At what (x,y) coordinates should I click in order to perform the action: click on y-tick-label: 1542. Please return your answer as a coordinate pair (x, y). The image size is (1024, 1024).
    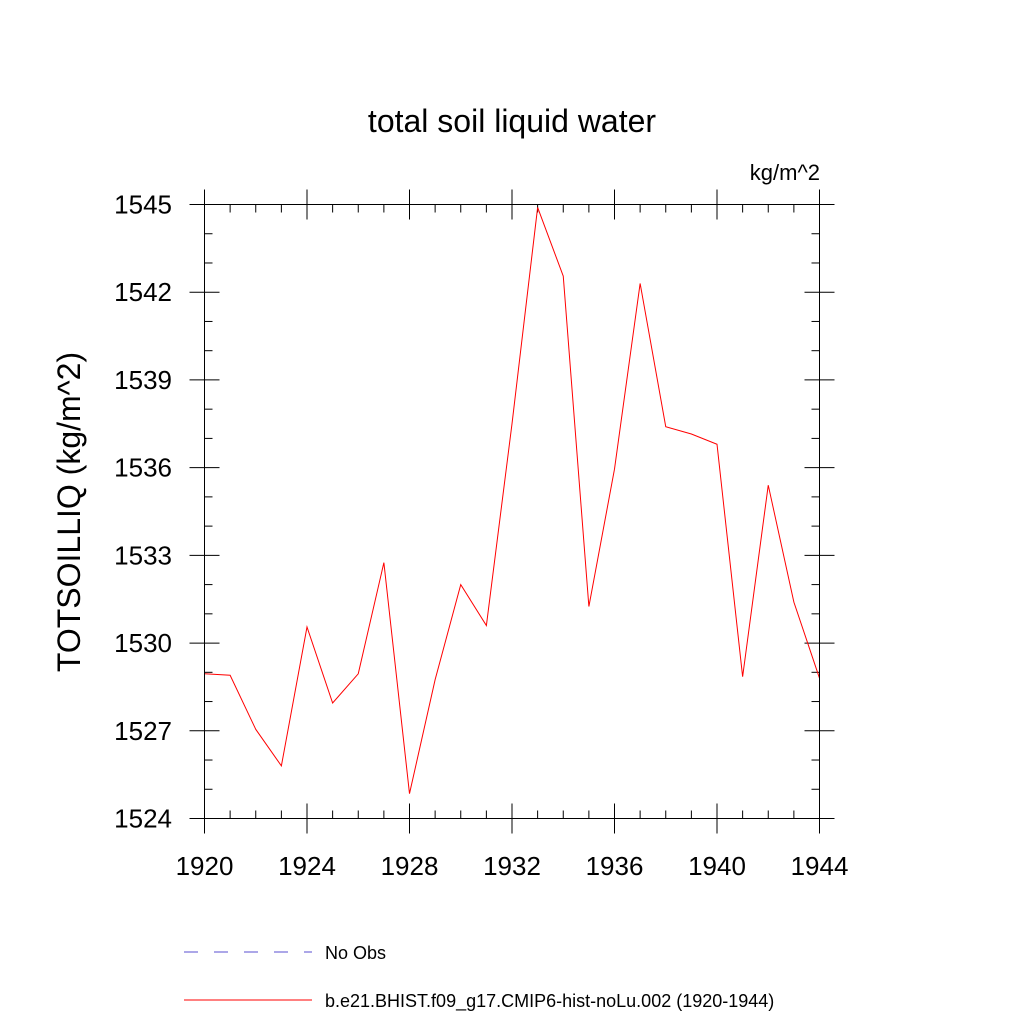
    Looking at the image, I should click on (143, 292).